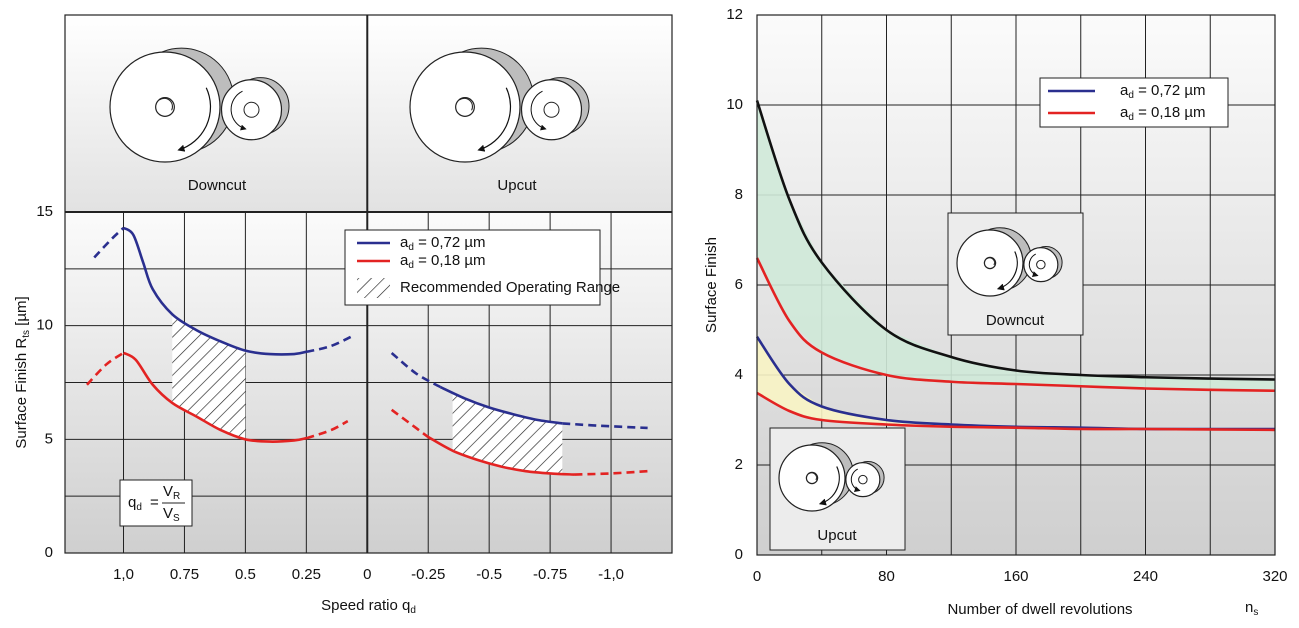 The height and width of the screenshot is (628, 1299). I want to click on y-axis-label: Surface Finish Rts [µm], so click(22, 372).